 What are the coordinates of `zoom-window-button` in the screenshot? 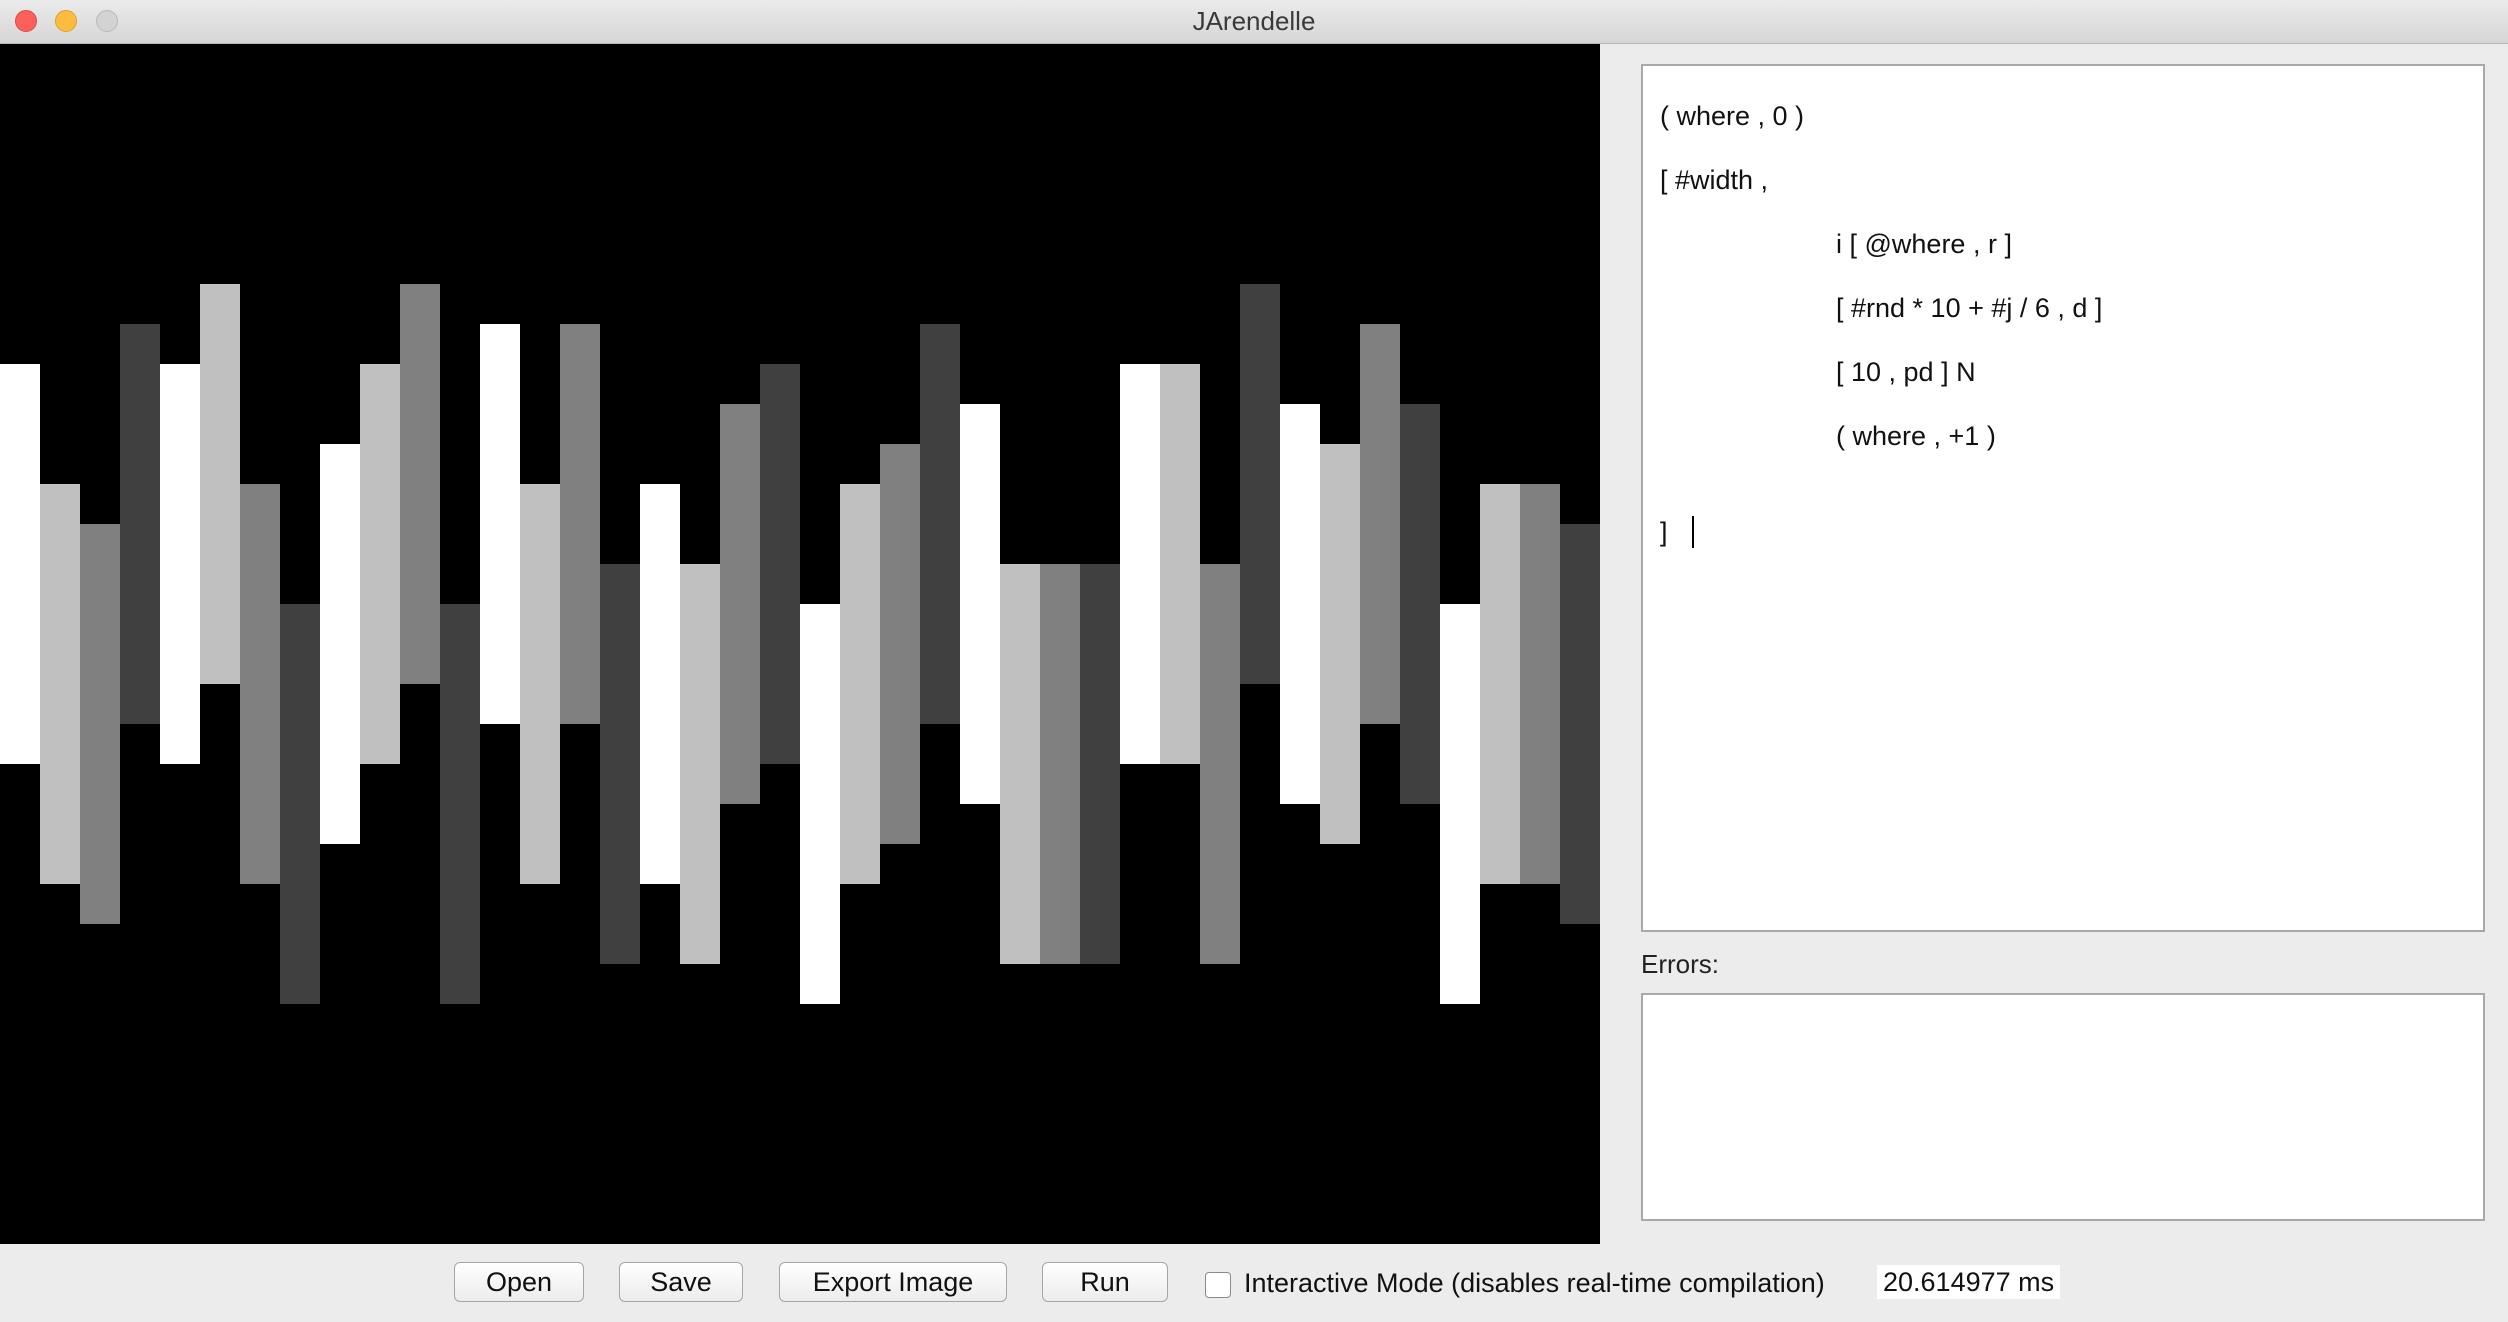 It's located at (107, 21).